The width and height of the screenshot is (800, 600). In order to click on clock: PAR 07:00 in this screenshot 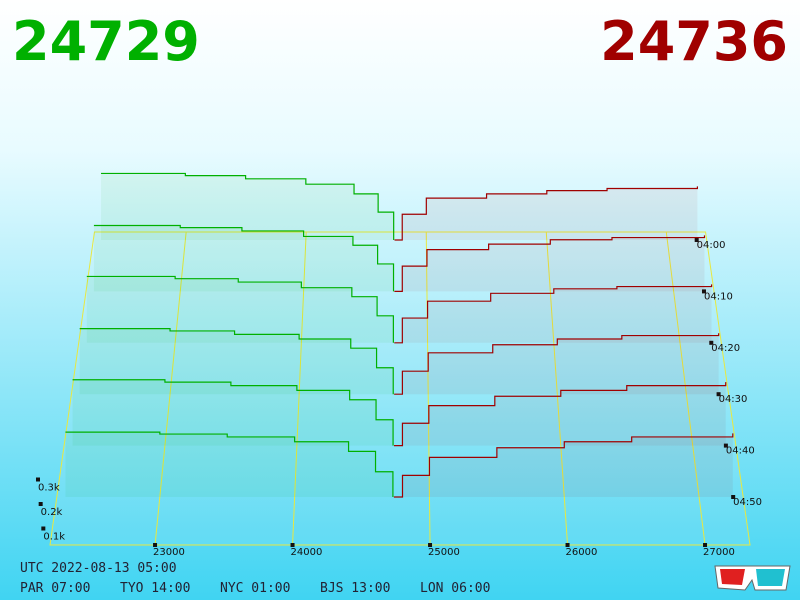, I will do `click(55, 588)`.